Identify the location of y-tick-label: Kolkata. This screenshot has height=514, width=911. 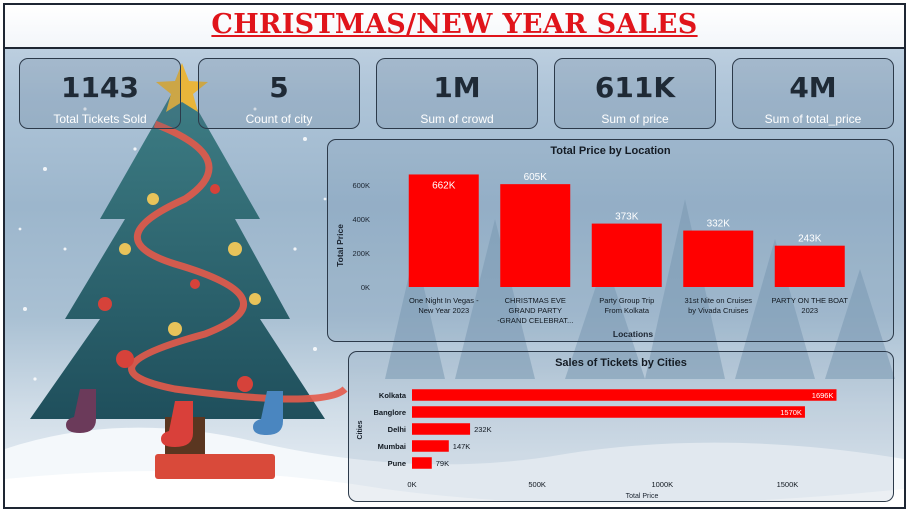
(393, 395).